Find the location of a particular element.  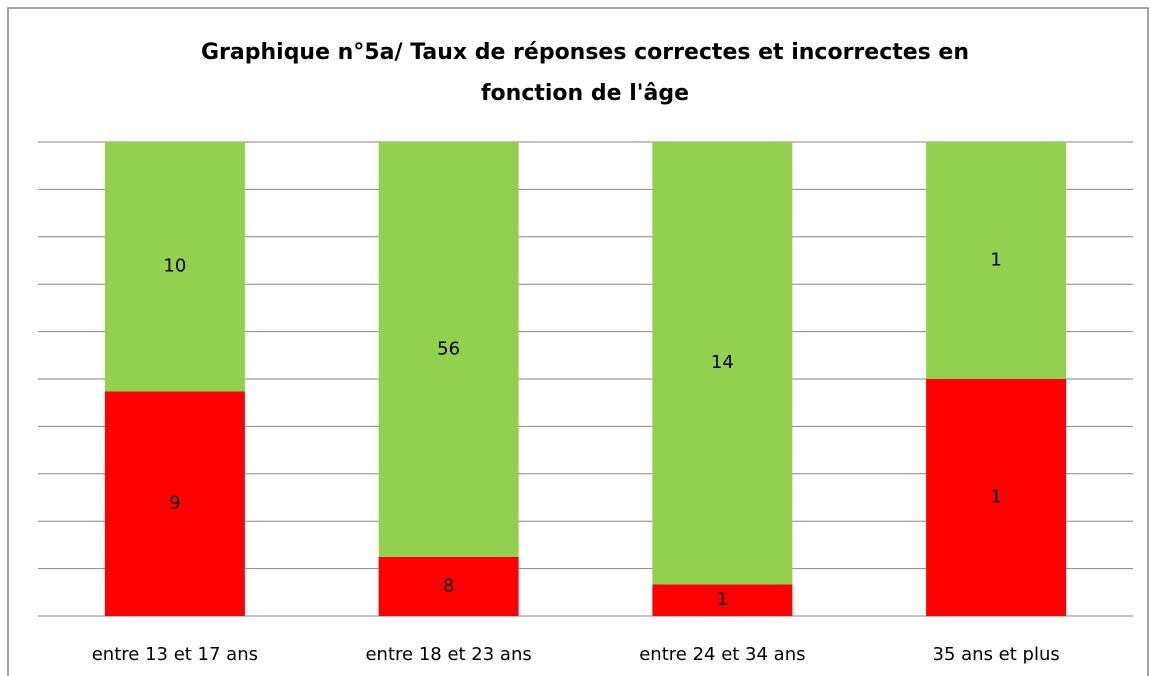

data-label: 10 is located at coordinates (174, 266).